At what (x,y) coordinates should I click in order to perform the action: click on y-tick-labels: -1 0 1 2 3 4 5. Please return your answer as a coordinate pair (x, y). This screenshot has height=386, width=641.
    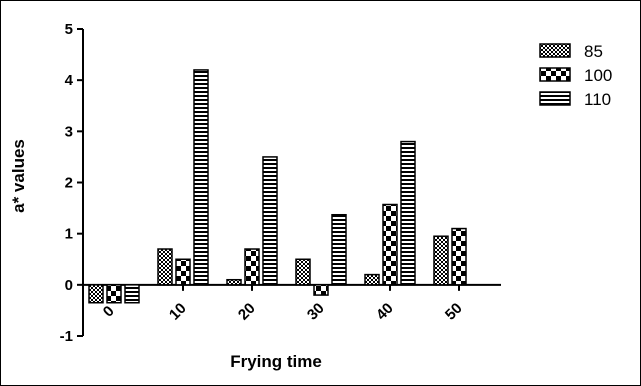
    Looking at the image, I should click on (67, 183).